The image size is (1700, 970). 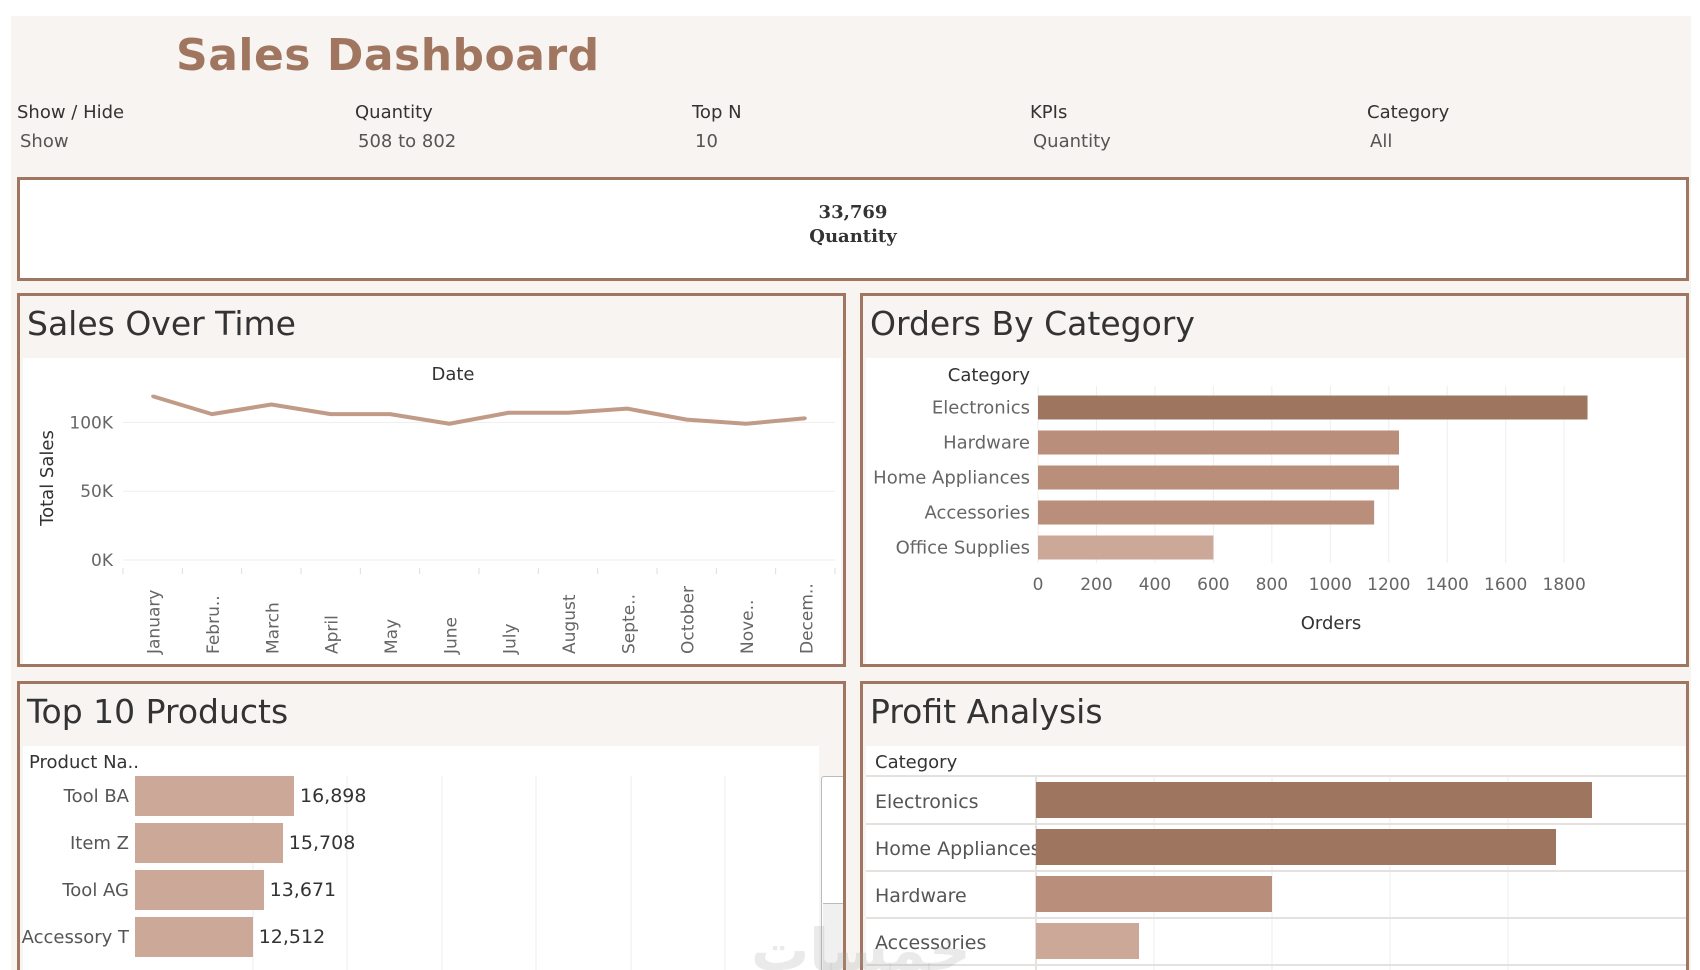 What do you see at coordinates (1447, 585) in the screenshot?
I see `x-tick-label: 1400` at bounding box center [1447, 585].